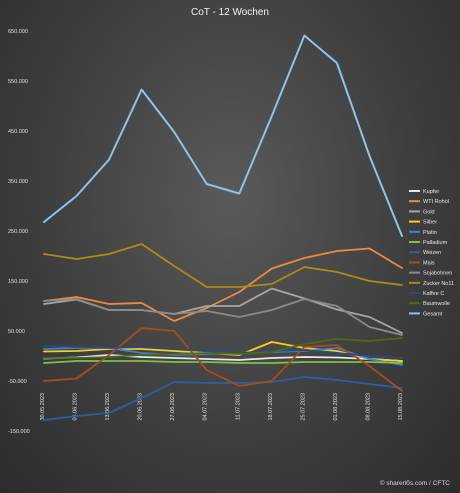  Describe the element at coordinates (141, 407) in the screenshot. I see `x-tick-label: 20.06.2023` at that location.